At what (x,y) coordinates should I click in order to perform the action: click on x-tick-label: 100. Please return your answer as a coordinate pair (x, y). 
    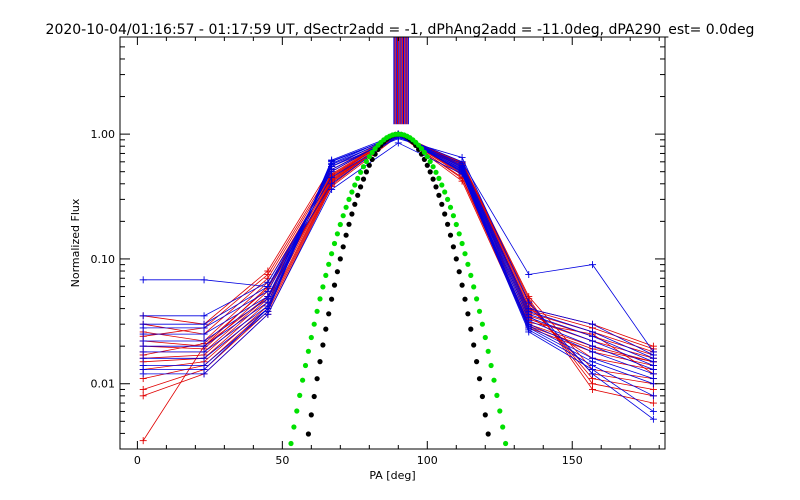
    Looking at the image, I should click on (427, 460).